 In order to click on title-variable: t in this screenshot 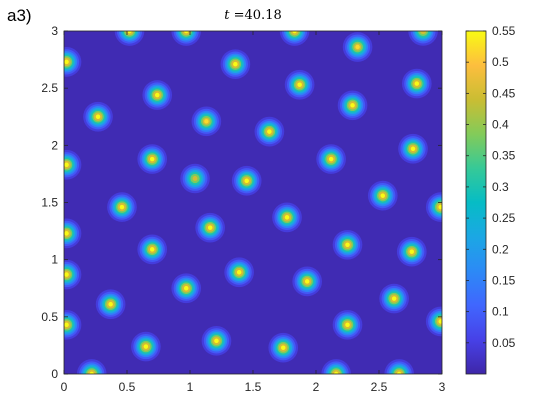, I will do `click(227, 15)`.